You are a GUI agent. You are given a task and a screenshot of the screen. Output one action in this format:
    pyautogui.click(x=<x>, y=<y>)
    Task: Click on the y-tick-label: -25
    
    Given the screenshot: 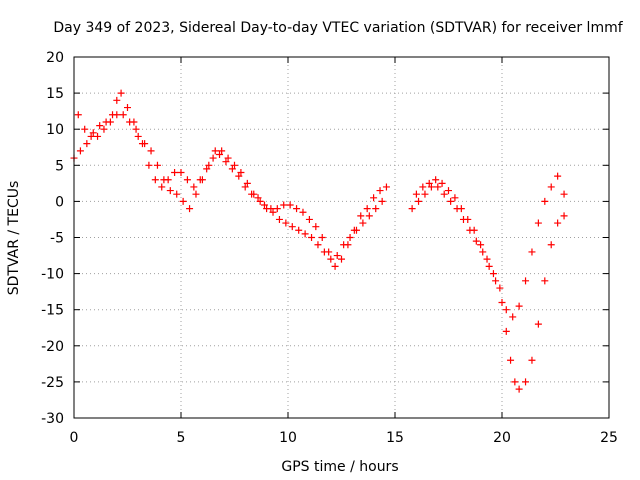 What is the action you would take?
    pyautogui.click(x=52, y=383)
    